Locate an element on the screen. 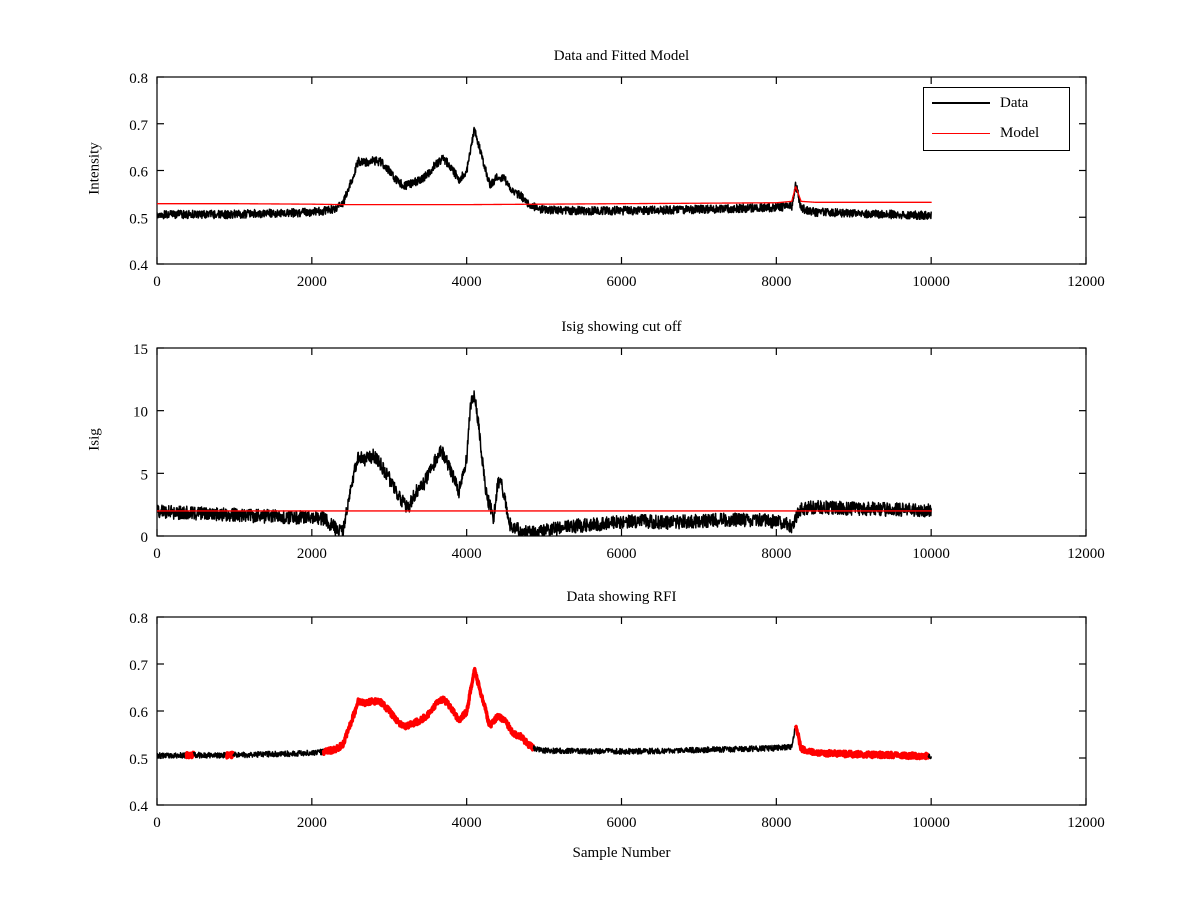 The width and height of the screenshot is (1200, 900). x-axis-label: Sample Number is located at coordinates (621, 853).